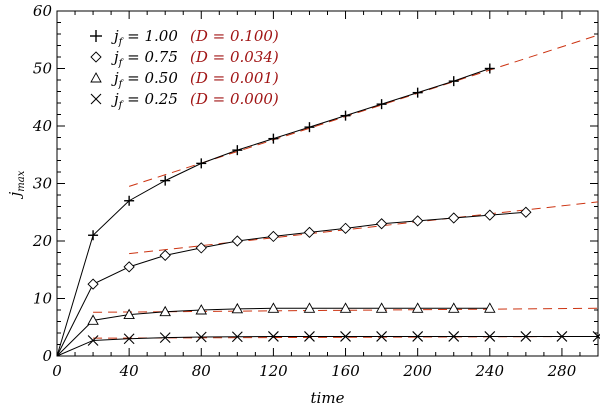  Describe the element at coordinates (144, 37) in the screenshot. I see `legend-label: jf = 1.00` at that location.